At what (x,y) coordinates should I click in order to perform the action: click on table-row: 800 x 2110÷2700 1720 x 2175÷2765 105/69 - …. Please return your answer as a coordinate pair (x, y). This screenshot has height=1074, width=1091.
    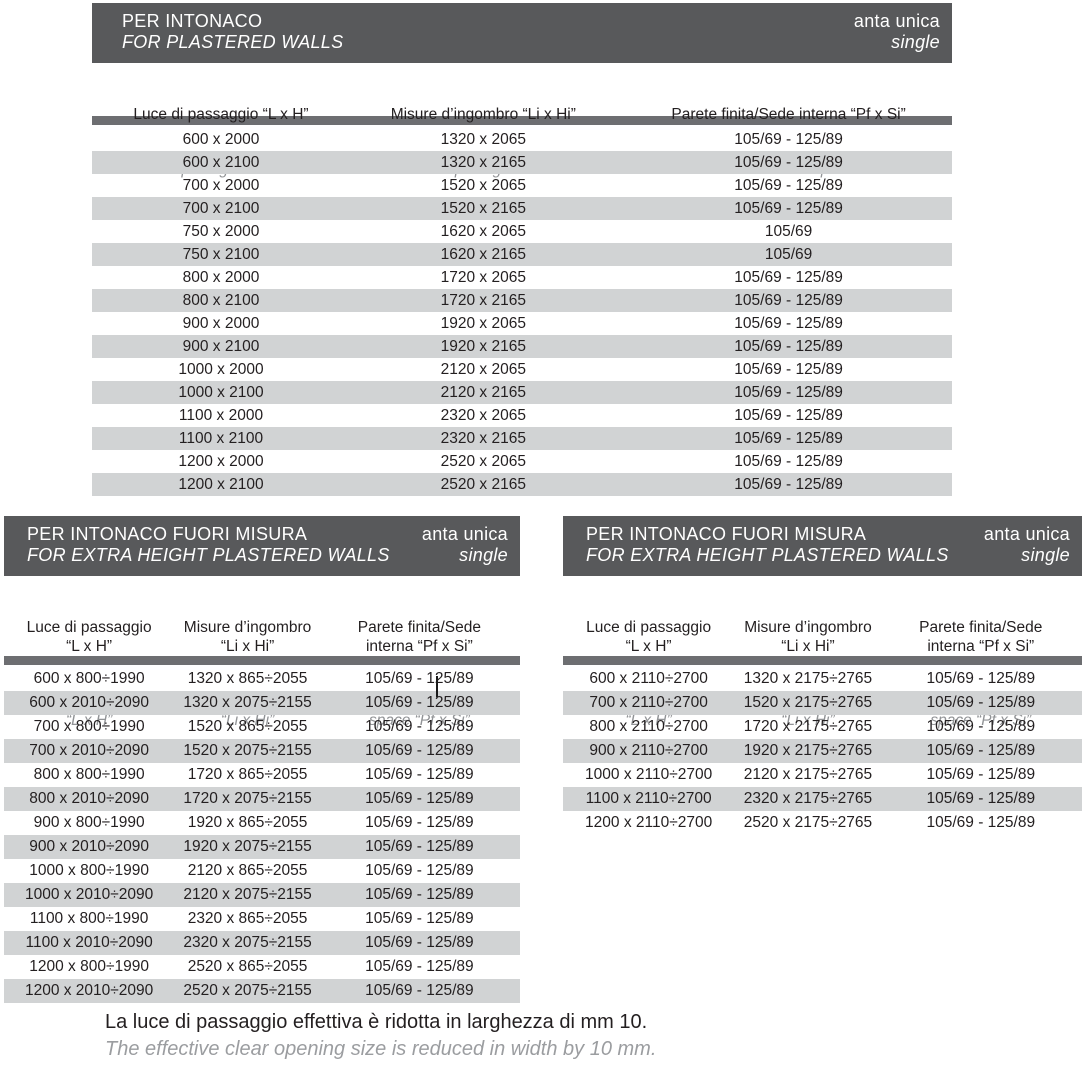
    Looking at the image, I should click on (822, 727).